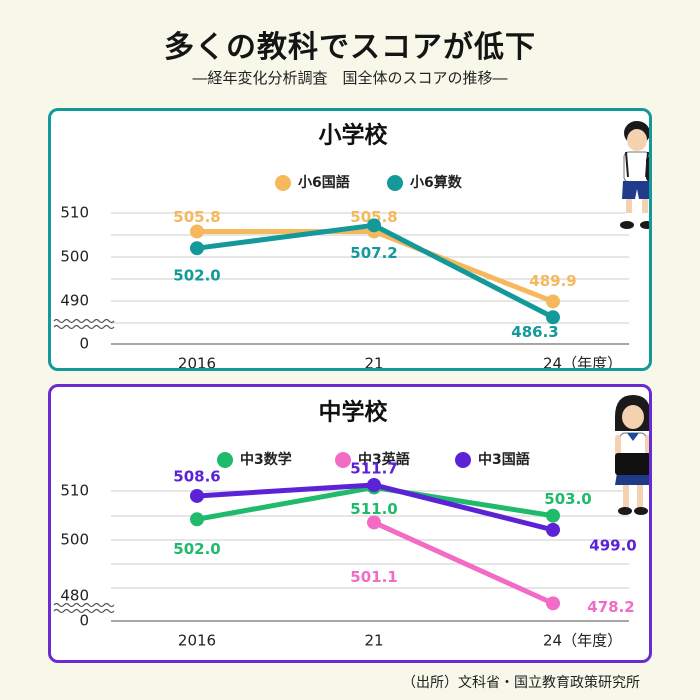 The image size is (700, 700). Describe the element at coordinates (552, 281) in the screenshot. I see `data-label: 489.9` at that location.